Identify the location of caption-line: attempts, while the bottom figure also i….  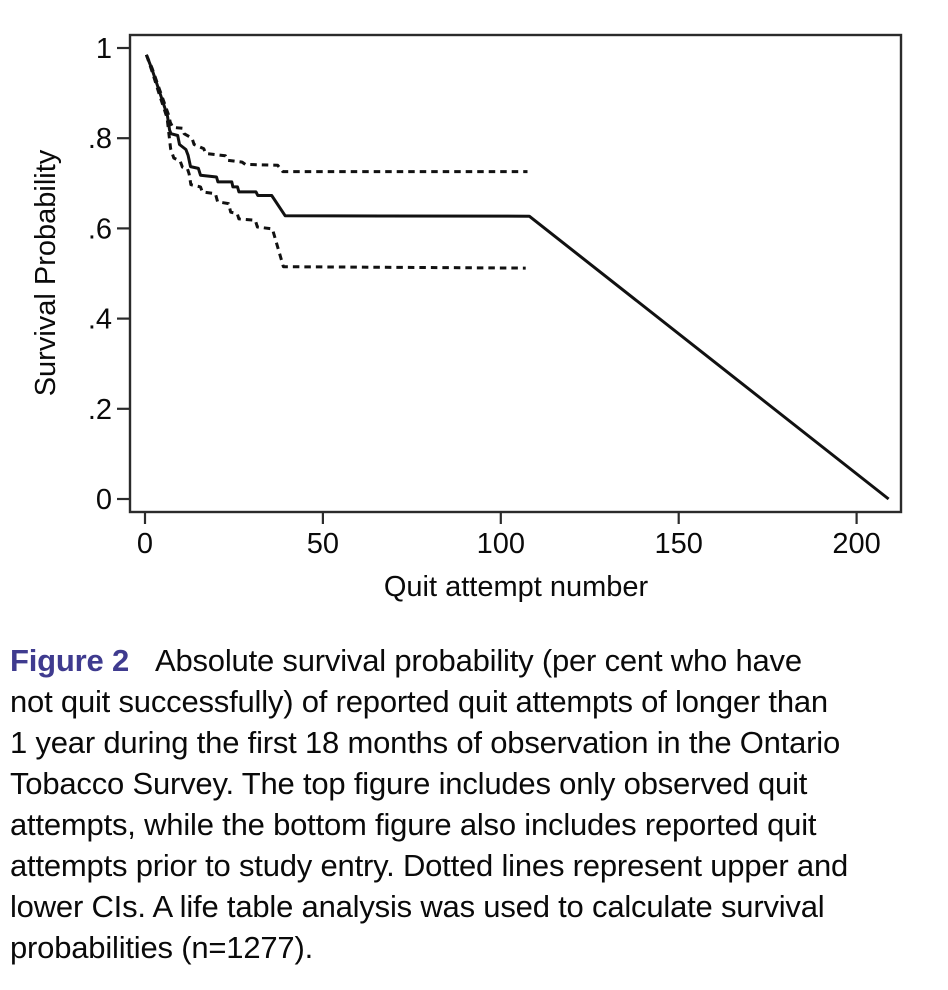
(413, 824).